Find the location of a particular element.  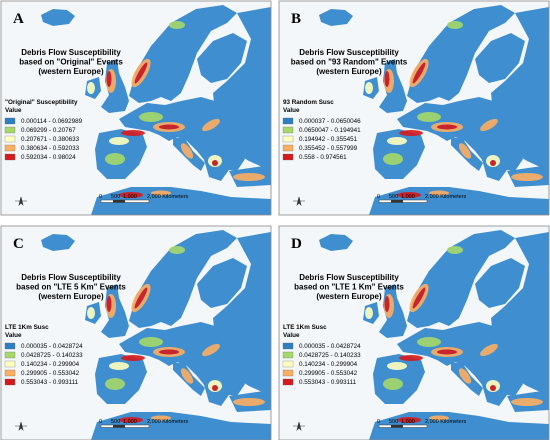

legend-title: 93 Random Susc is located at coordinates (308, 102).